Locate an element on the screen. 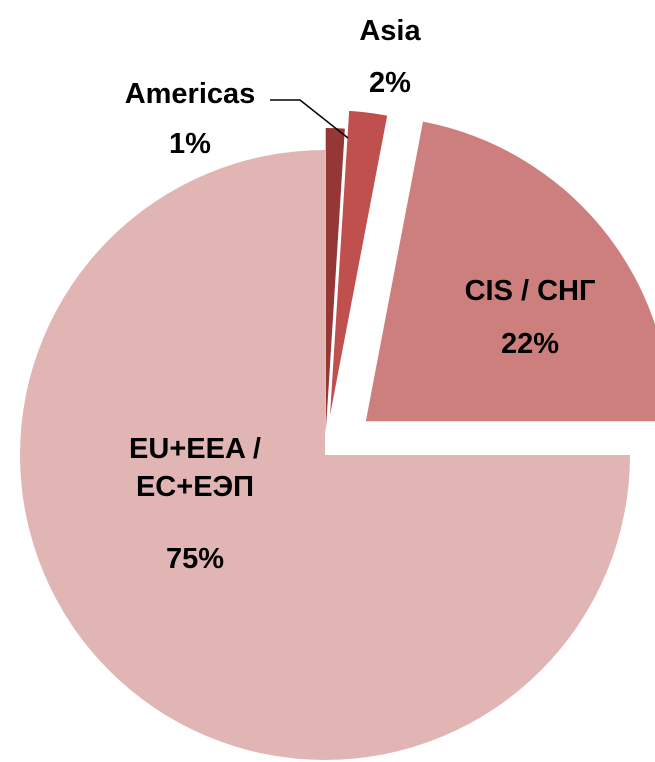 The width and height of the screenshot is (655, 762). slice-label: EU+EEA / ЕС+ЕЭП is located at coordinates (195, 468).